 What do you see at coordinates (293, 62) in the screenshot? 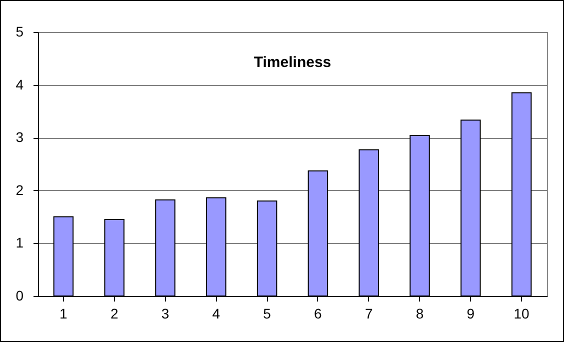
I see `text: Timeliness` at bounding box center [293, 62].